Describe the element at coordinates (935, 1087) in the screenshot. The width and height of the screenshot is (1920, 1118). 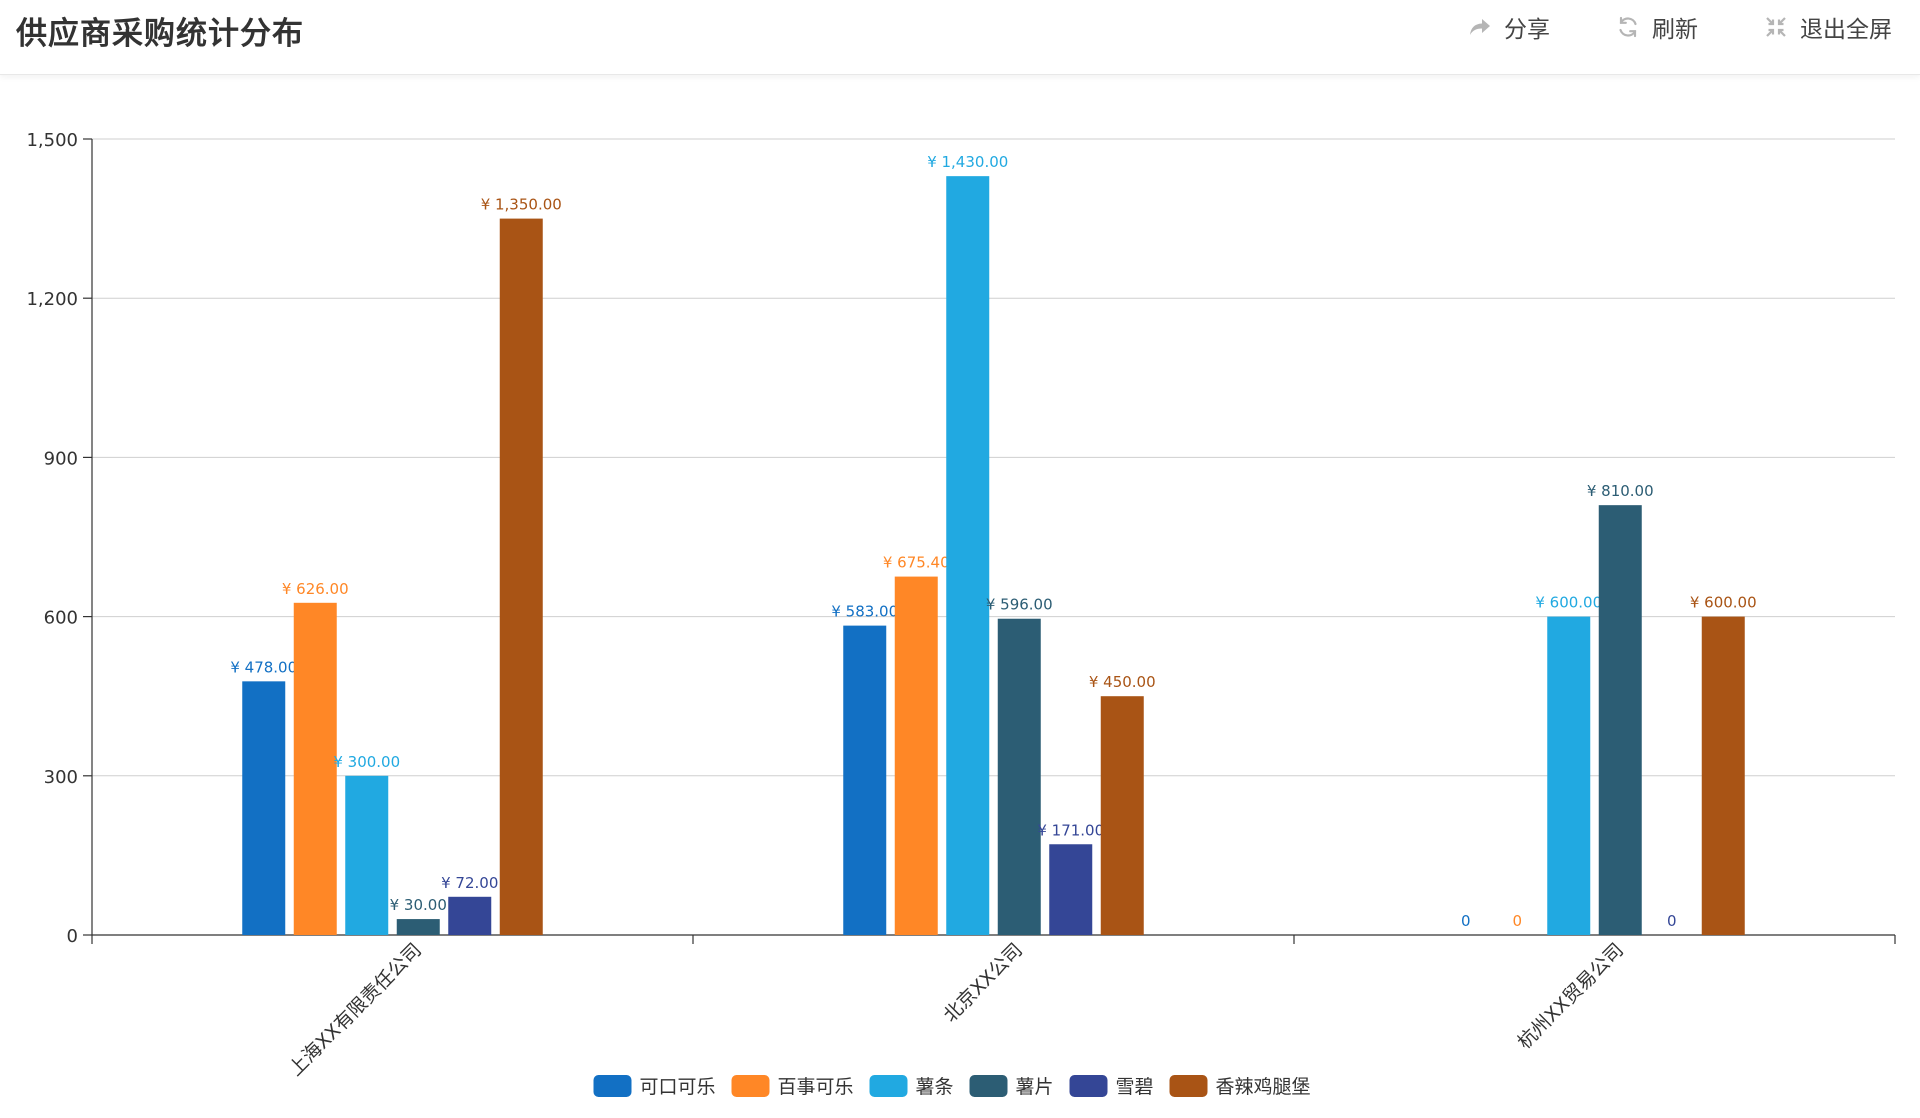
I see `legend-label: 薯条` at that location.